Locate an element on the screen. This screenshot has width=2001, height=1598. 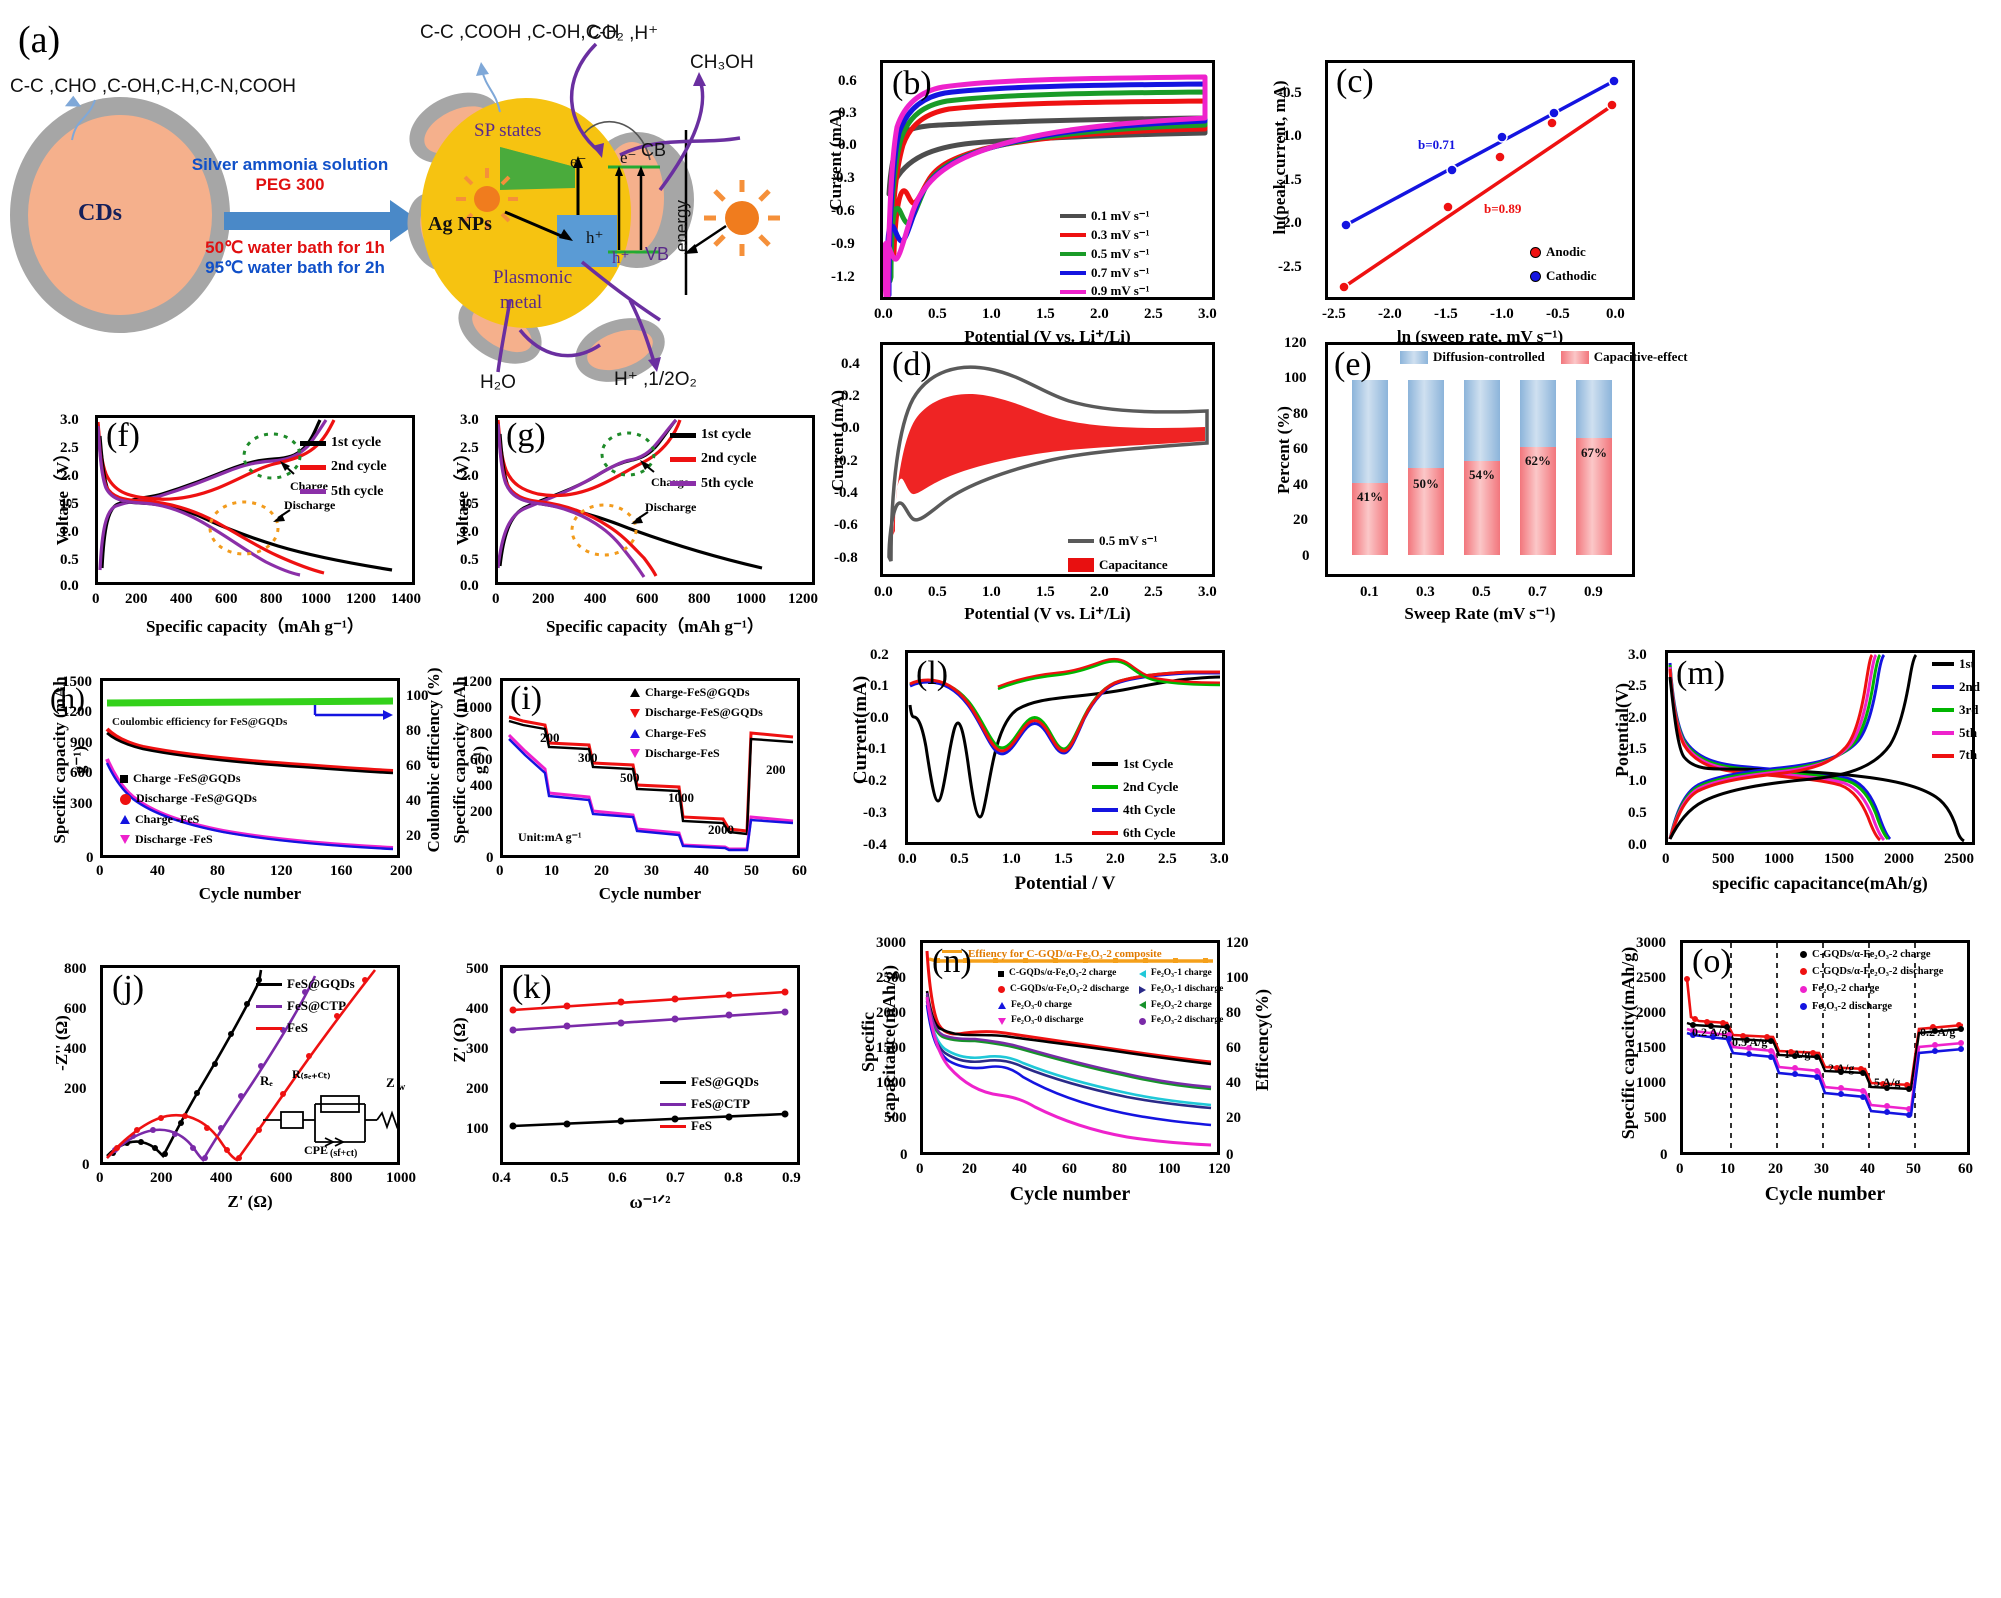
panel-g-legend: 1st cycle 2nd cycle 5th cycle is located at coordinates (713, 459).